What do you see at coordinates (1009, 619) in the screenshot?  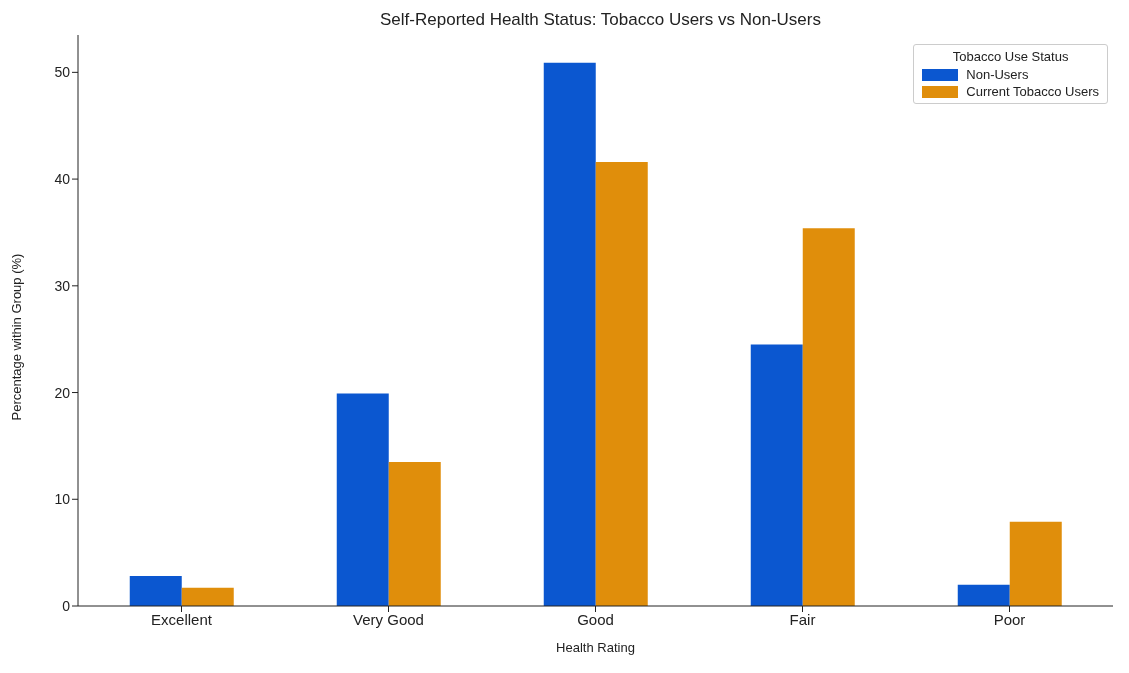 I see `x-tick-label: Poor` at bounding box center [1009, 619].